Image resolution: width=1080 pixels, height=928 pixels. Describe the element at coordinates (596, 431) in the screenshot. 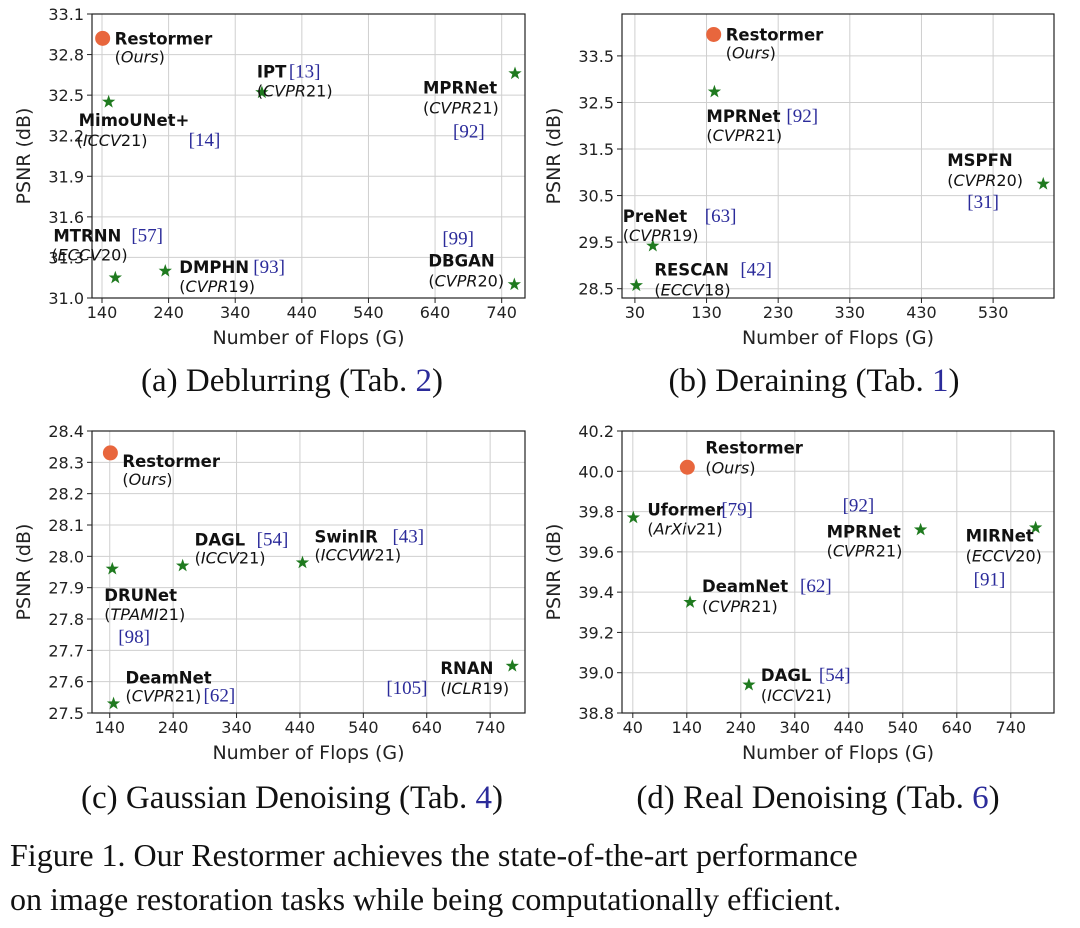

I see `y-tick-label: 40.2` at that location.